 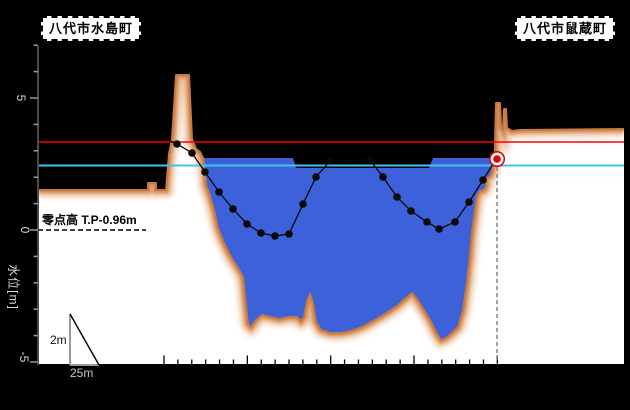 I want to click on left-town-label: 八代市水島町, so click(x=91, y=28).